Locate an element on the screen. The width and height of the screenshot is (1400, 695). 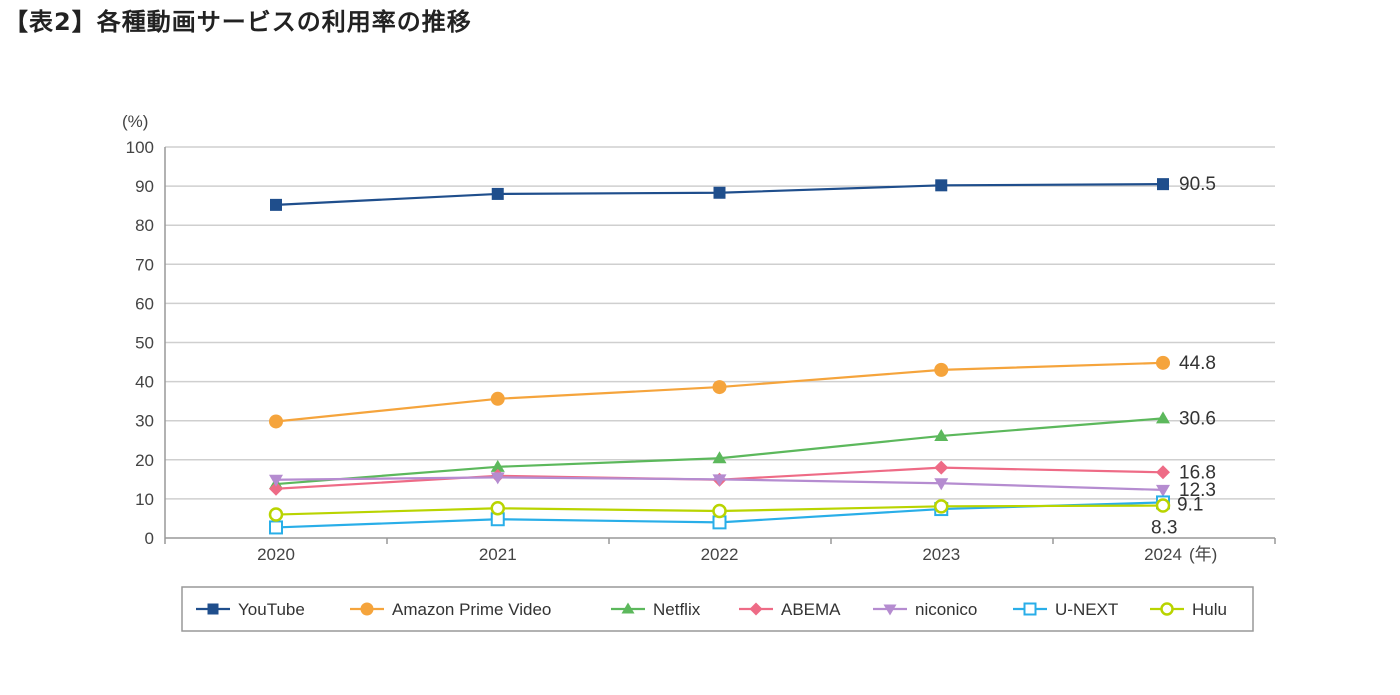
data-label-netflix: 30.6 is located at coordinates (1197, 418).